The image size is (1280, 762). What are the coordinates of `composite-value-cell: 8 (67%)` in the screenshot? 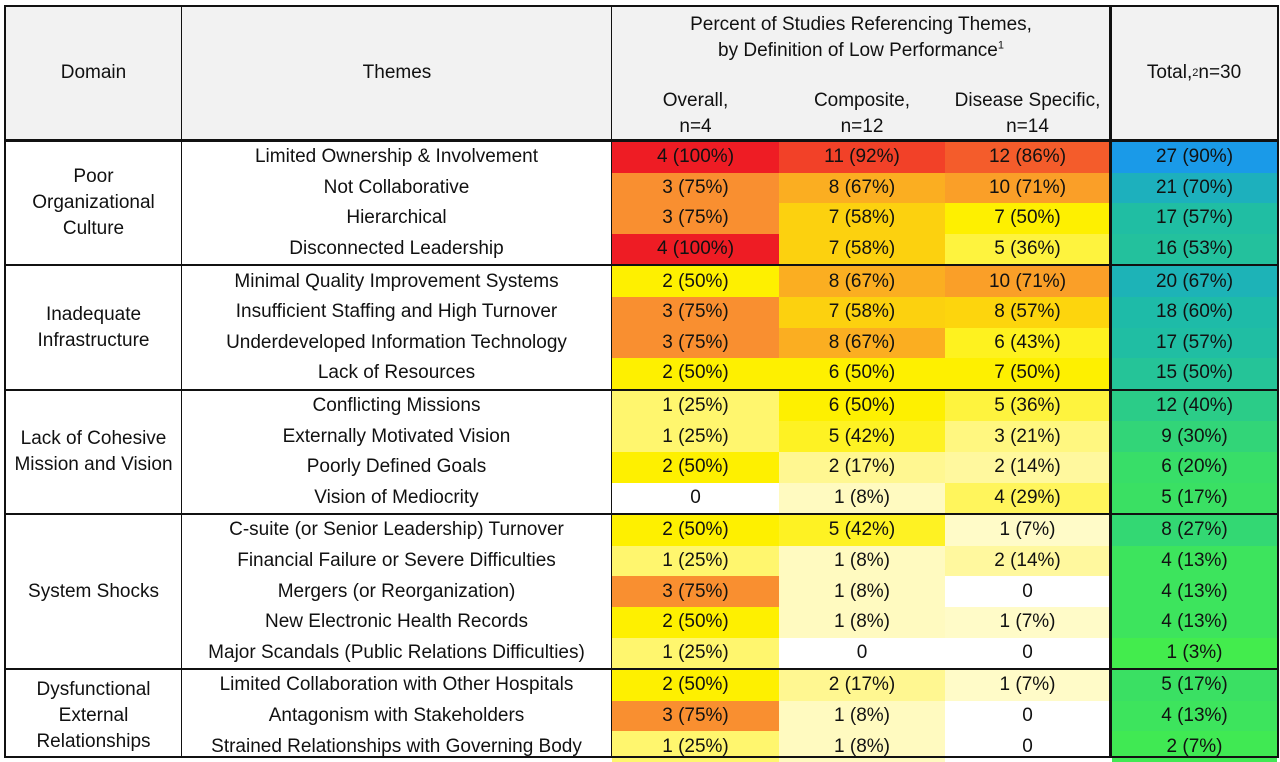 It's located at (862, 281).